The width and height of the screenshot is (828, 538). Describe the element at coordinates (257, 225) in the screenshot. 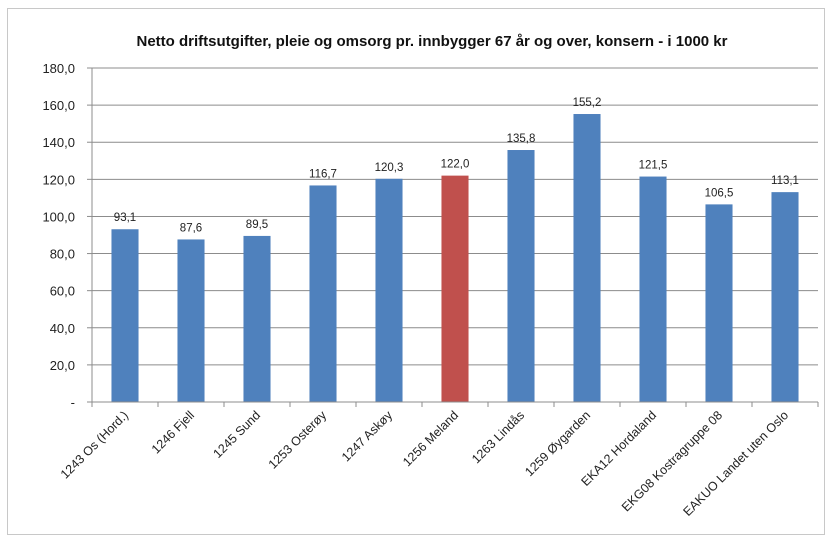

I see `data-label: 89,5` at that location.